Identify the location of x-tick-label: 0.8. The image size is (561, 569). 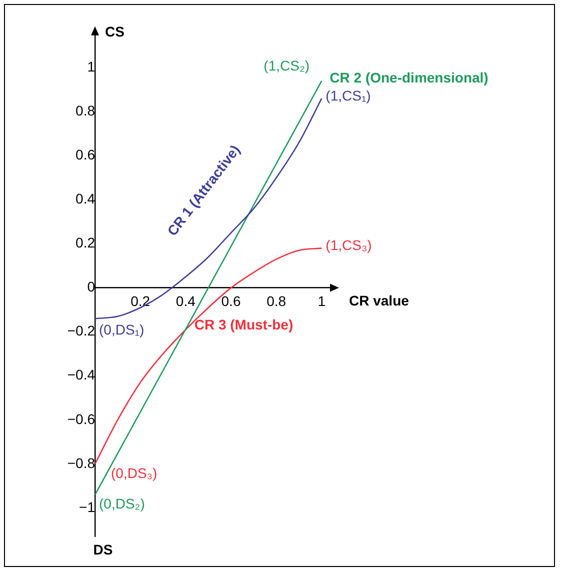
(276, 301).